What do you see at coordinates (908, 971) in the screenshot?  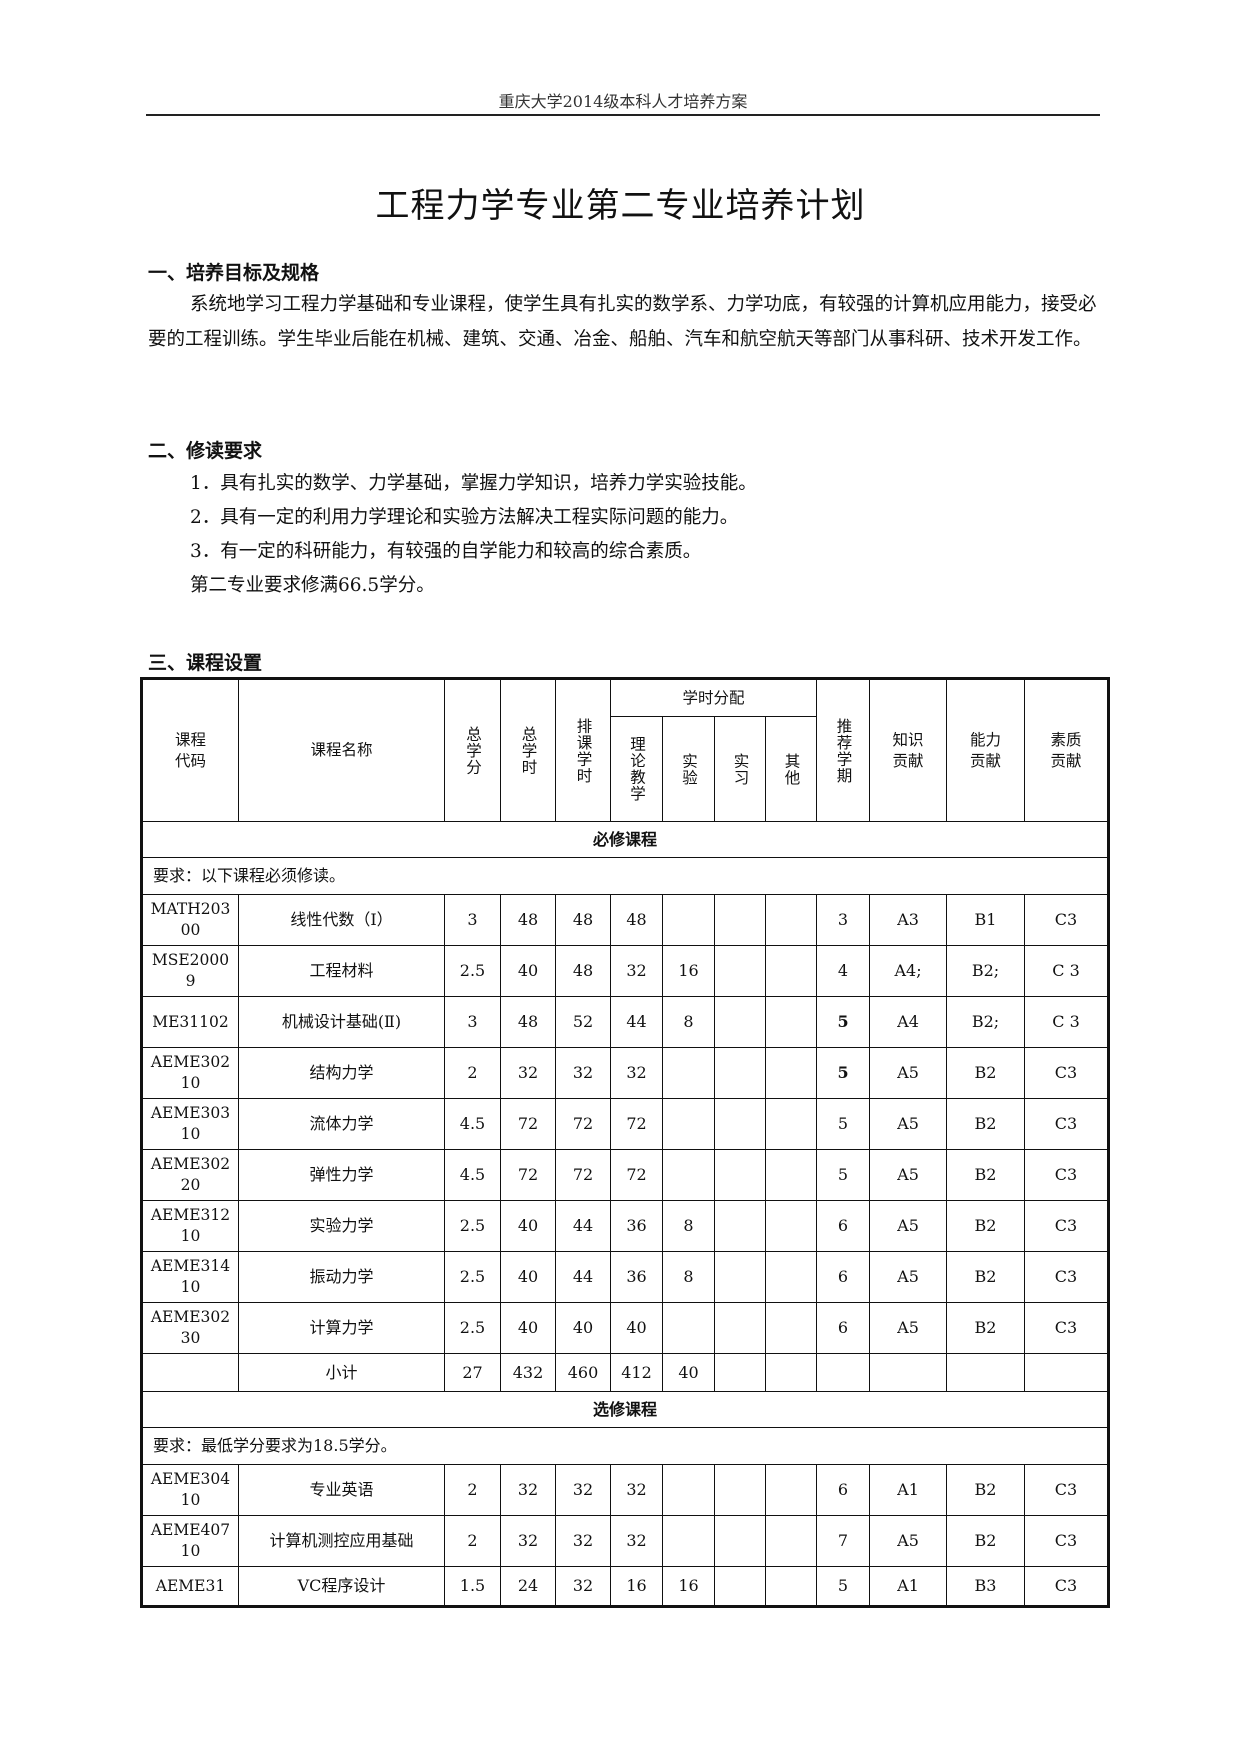 I see `cell: A4;` at bounding box center [908, 971].